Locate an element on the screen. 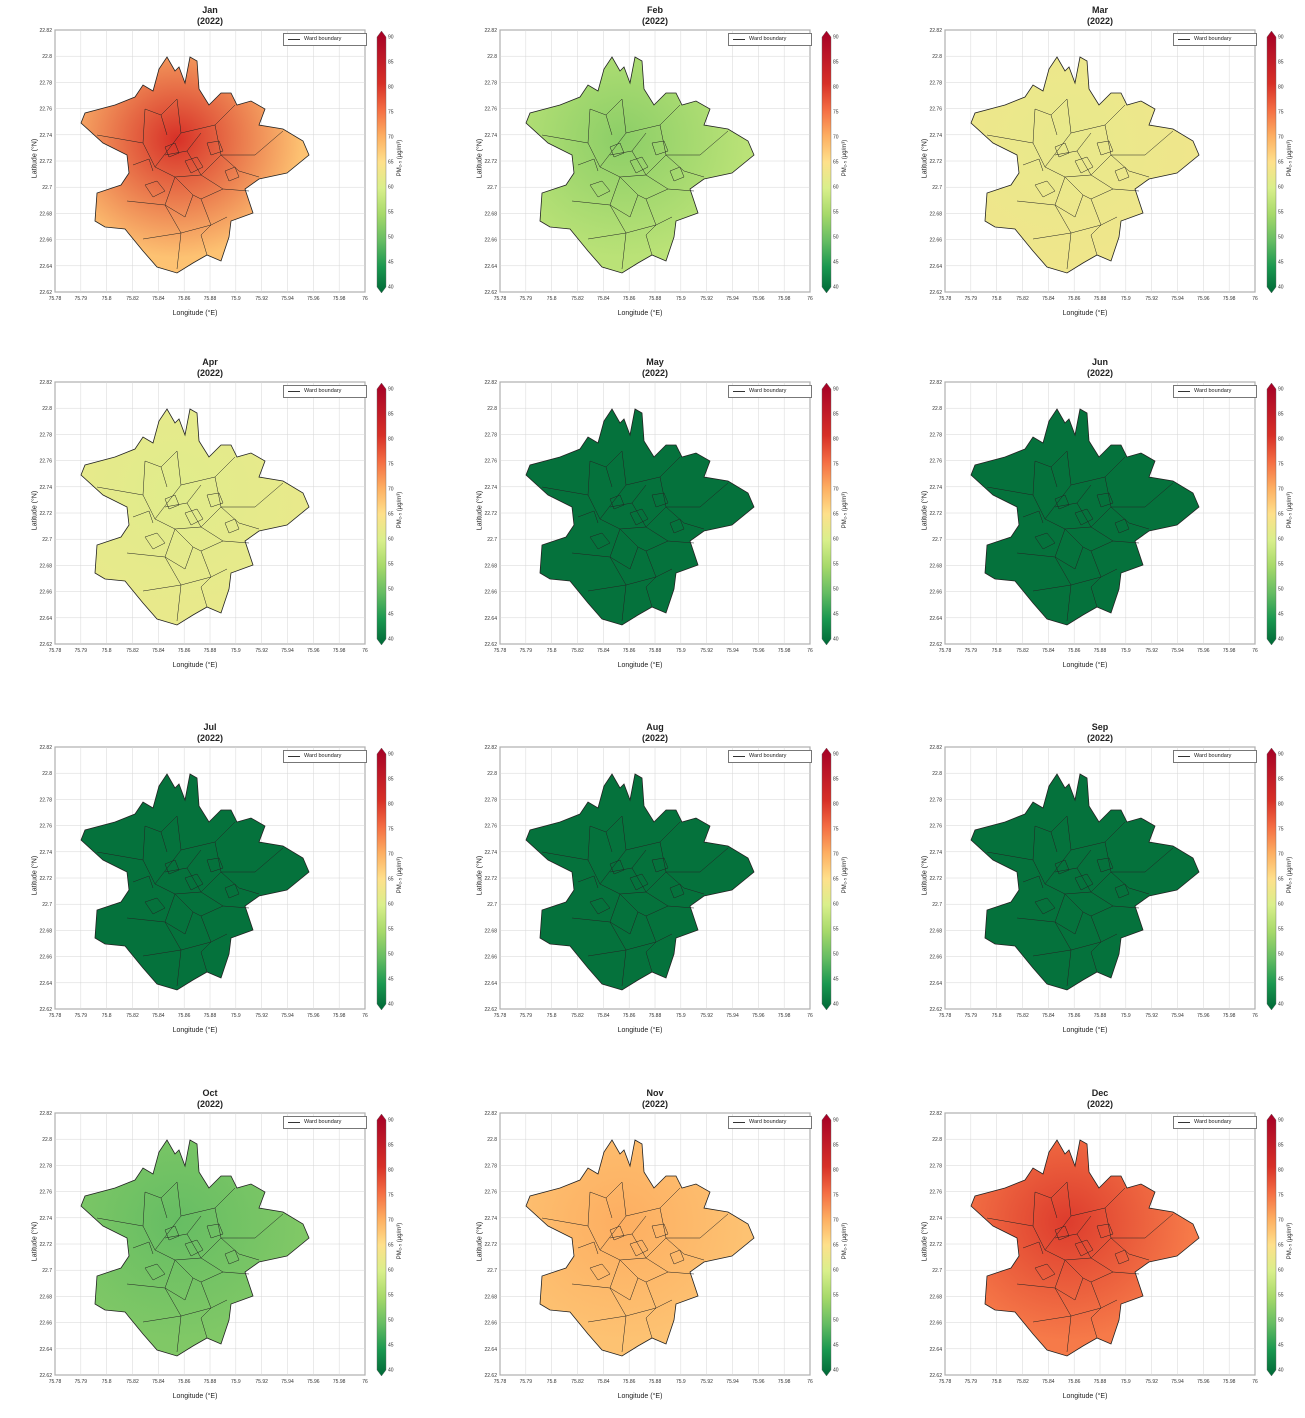 The image size is (1305, 1418). panel-month: Jan is located at coordinates (210, 10).